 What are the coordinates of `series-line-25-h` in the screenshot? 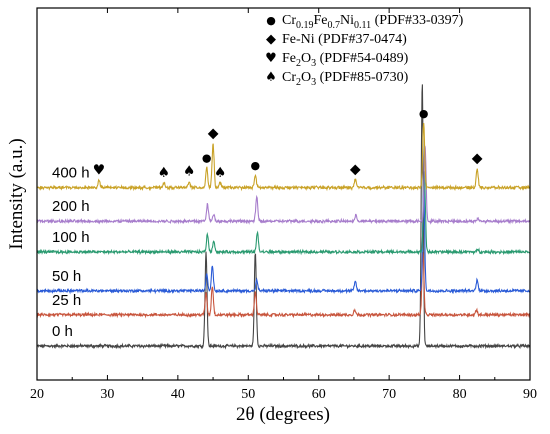 It's located at (283, 285).